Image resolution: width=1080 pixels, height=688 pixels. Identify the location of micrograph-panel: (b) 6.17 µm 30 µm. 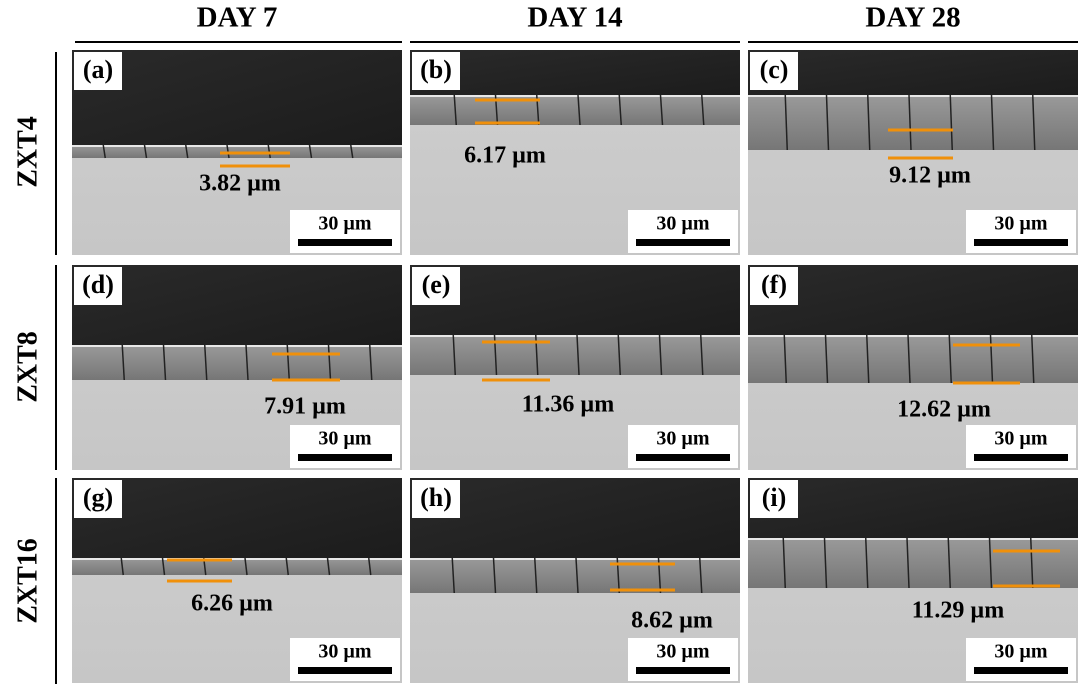
(575, 152).